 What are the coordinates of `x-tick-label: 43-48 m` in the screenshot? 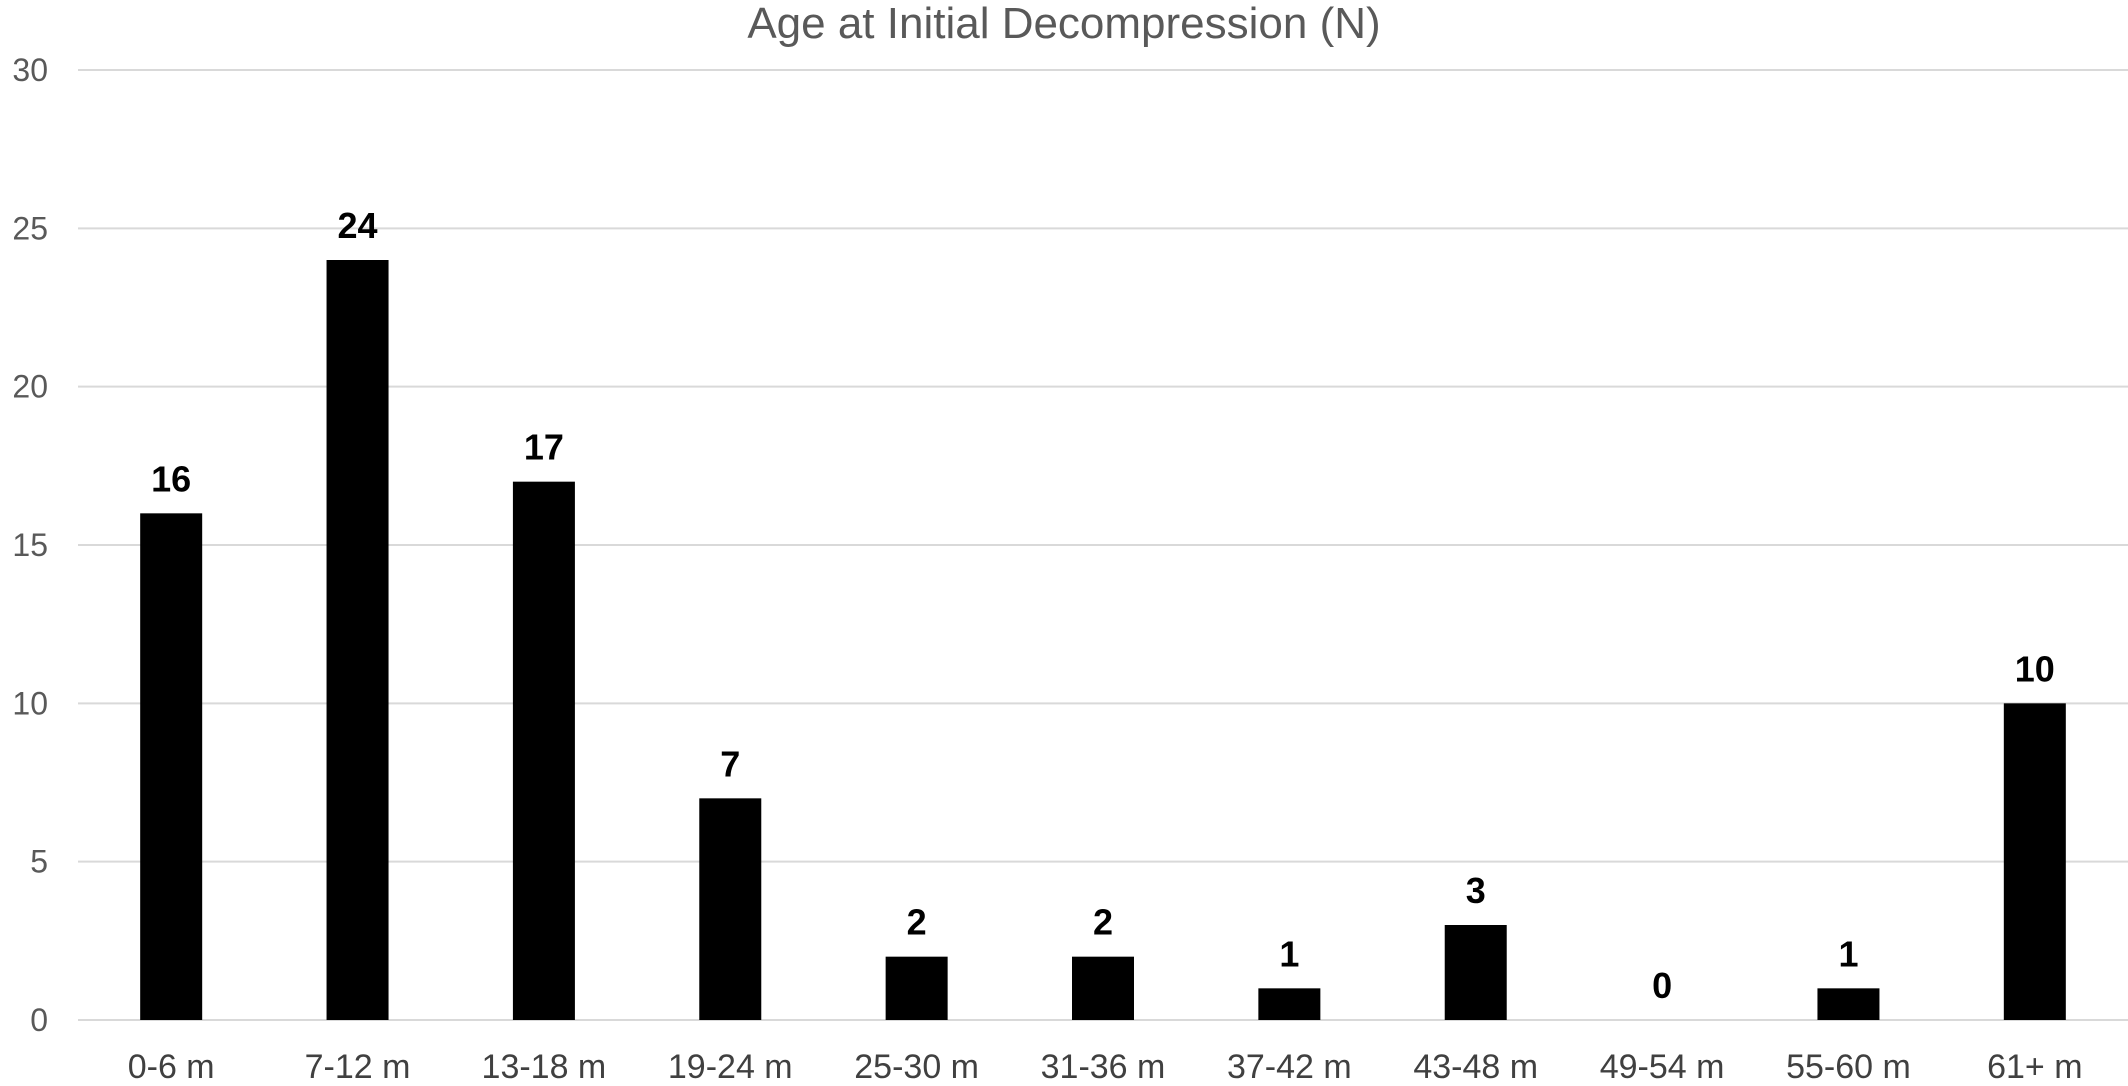 It's located at (1475, 1067).